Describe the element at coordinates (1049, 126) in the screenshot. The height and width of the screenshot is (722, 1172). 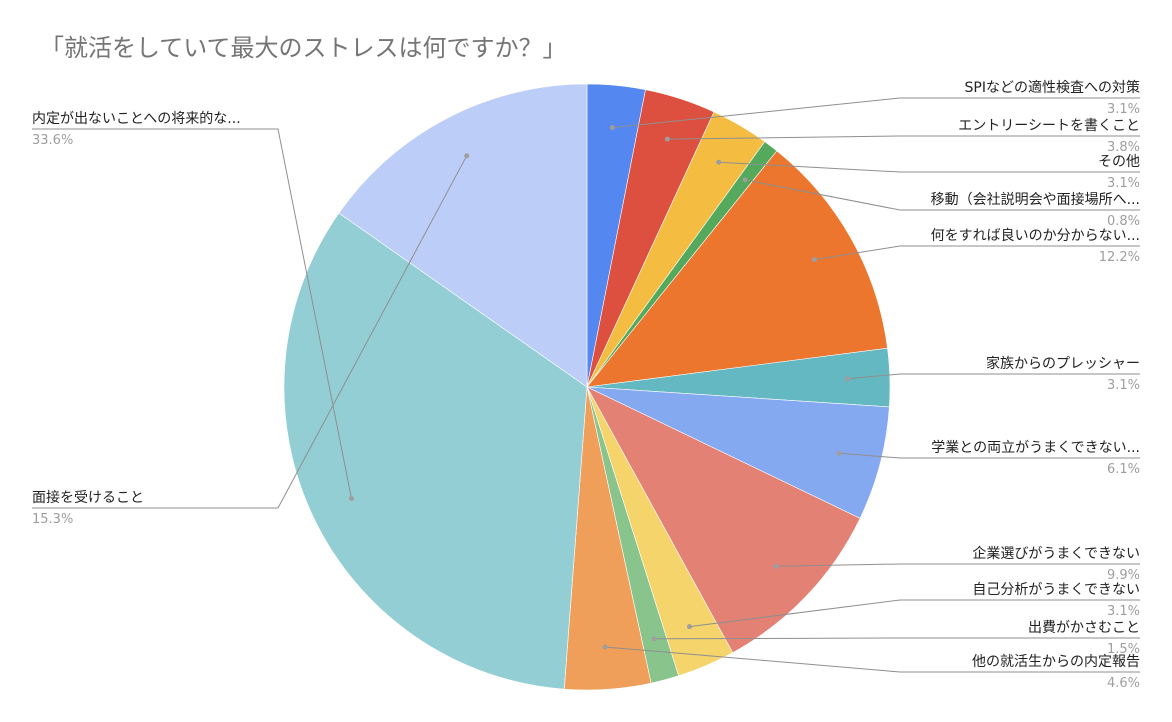
I see `slice-label: エントリーシートを書くこと` at that location.